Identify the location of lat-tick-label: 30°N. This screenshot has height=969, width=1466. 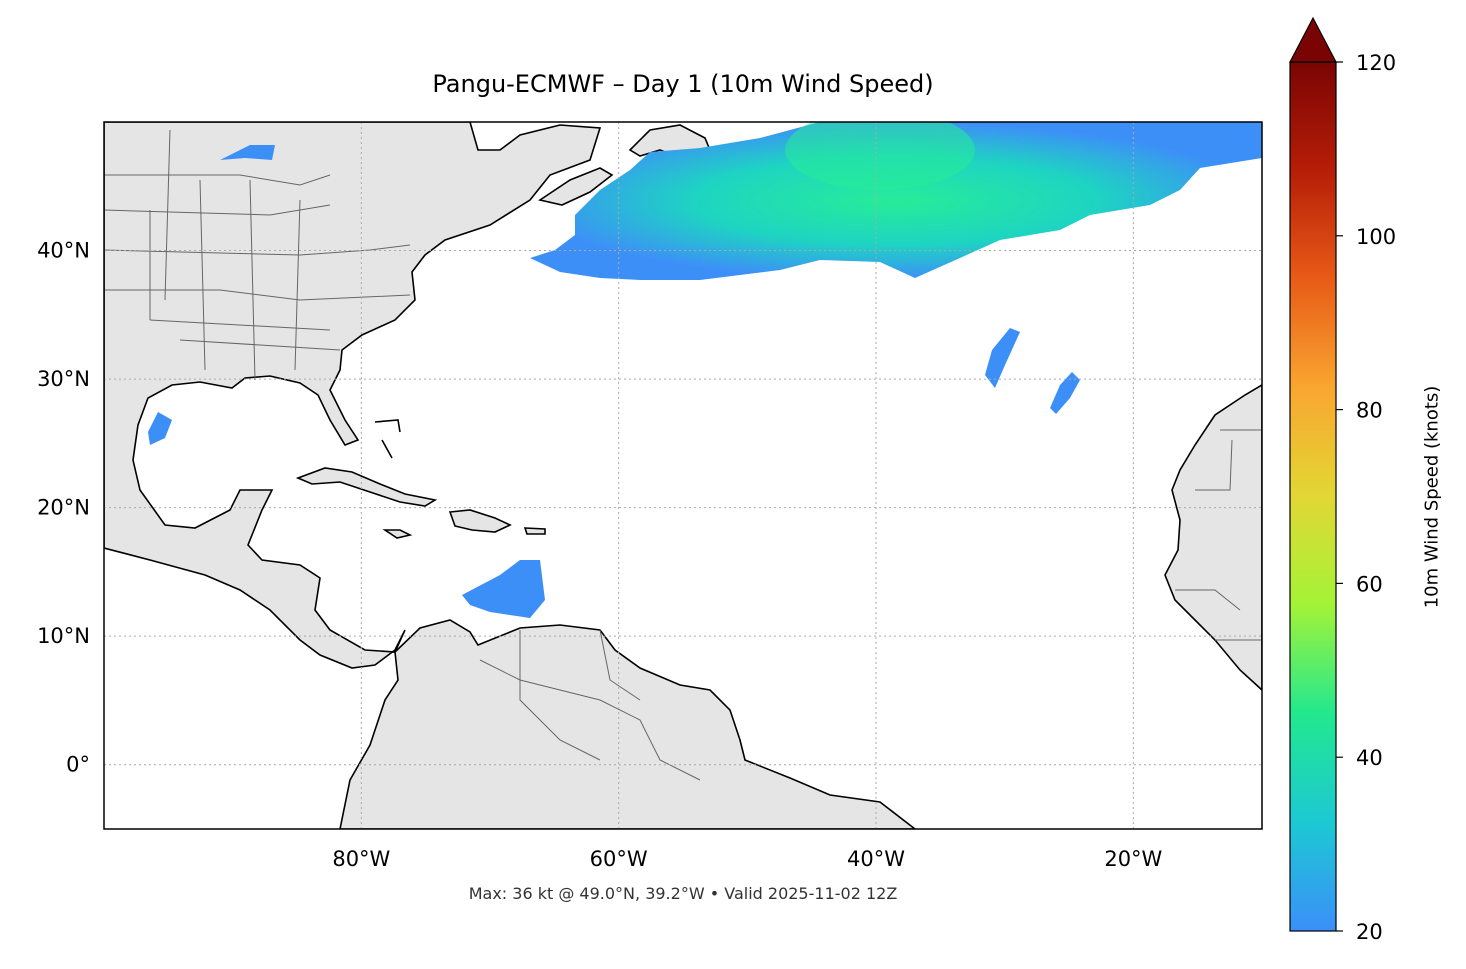
(63, 379).